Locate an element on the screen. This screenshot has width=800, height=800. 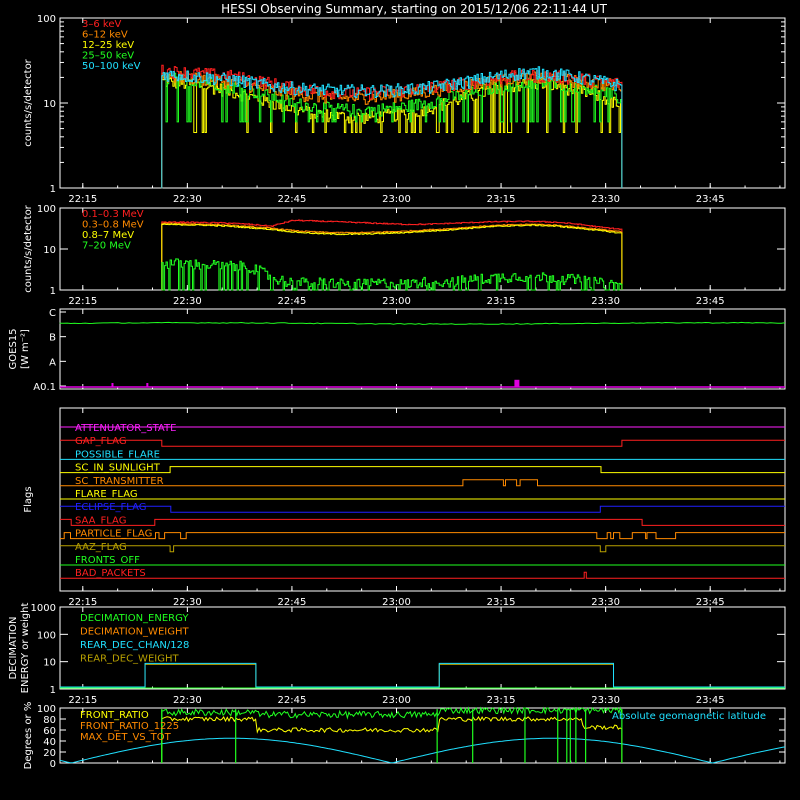
p6-ylabel: Degrees or % is located at coordinates (28, 736).